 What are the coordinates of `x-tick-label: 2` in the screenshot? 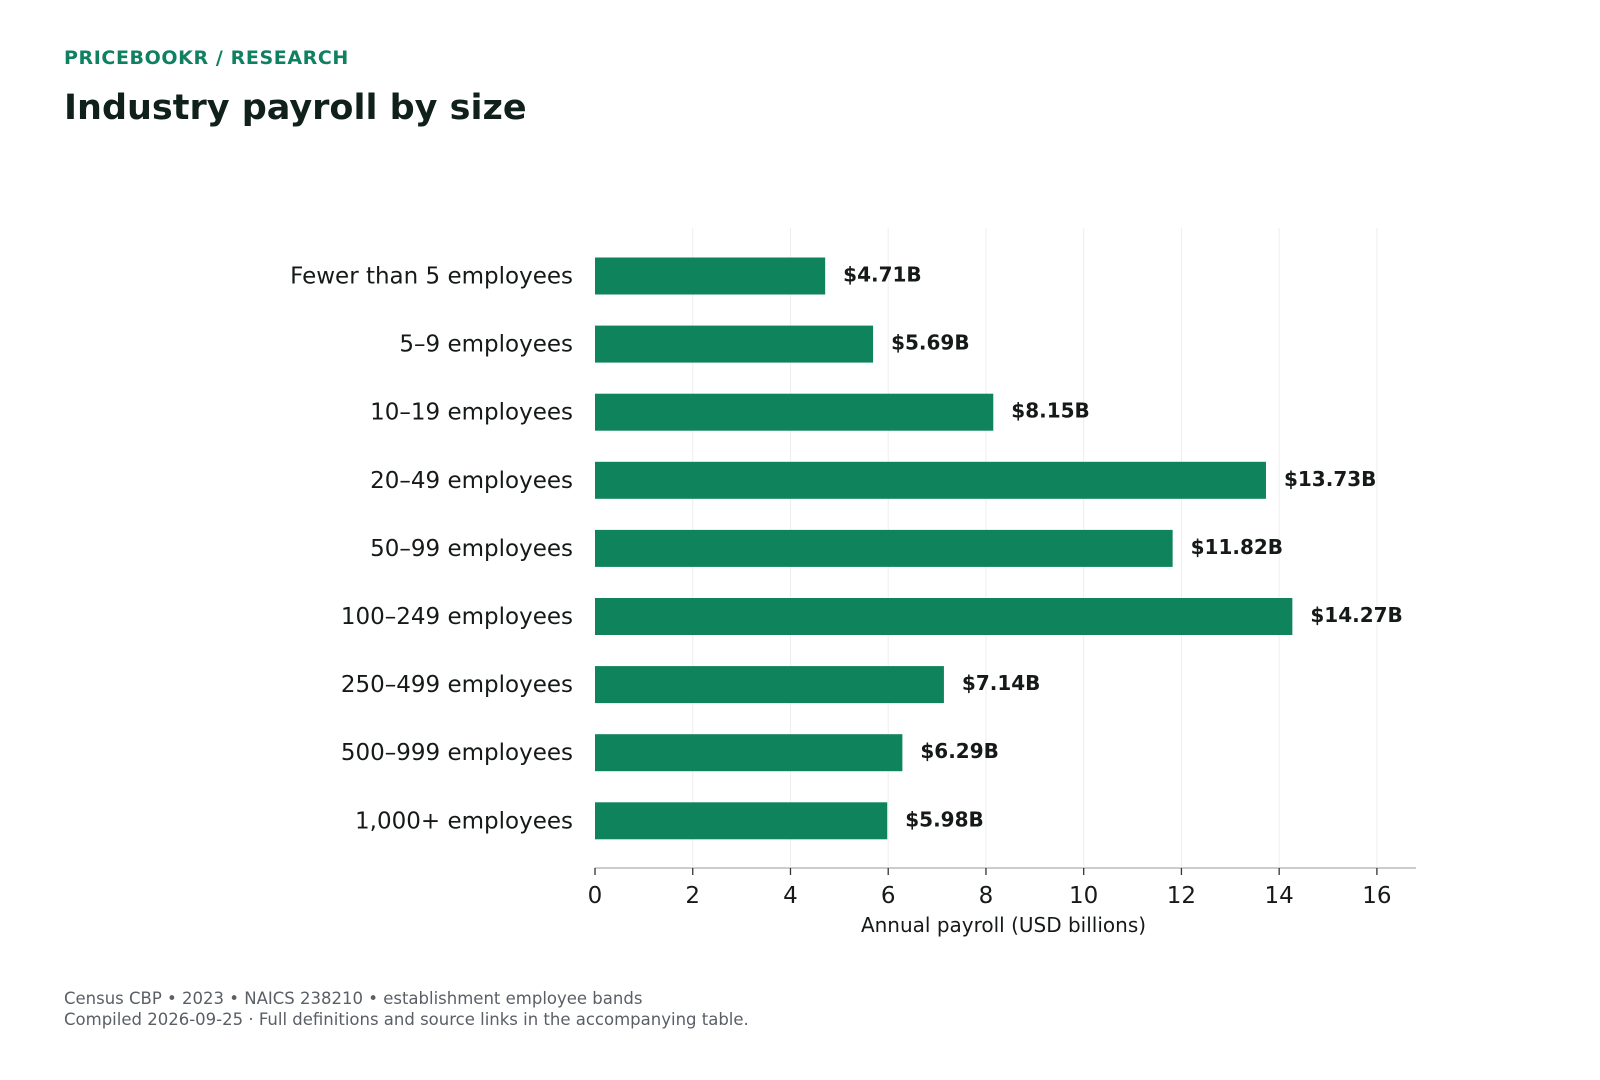 It's located at (692, 896).